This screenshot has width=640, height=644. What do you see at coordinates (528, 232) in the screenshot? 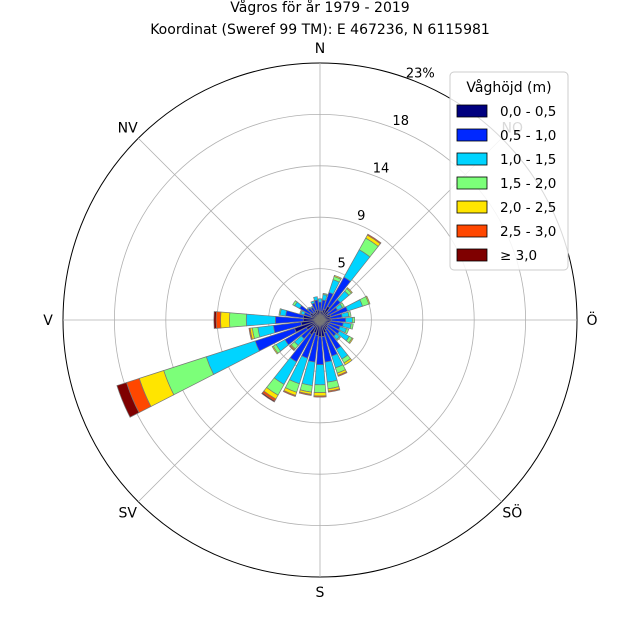
I see `legend-label: 2,5 - 3,0` at bounding box center [528, 232].